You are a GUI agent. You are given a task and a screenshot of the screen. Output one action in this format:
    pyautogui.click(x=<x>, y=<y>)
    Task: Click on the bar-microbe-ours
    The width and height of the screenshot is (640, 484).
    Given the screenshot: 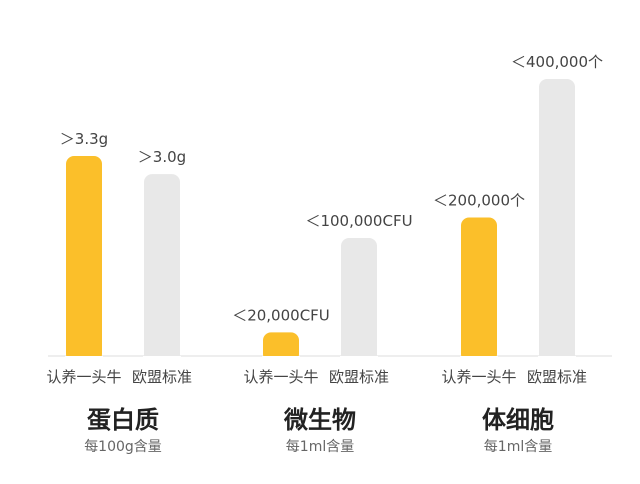 What is the action you would take?
    pyautogui.click(x=281, y=347)
    